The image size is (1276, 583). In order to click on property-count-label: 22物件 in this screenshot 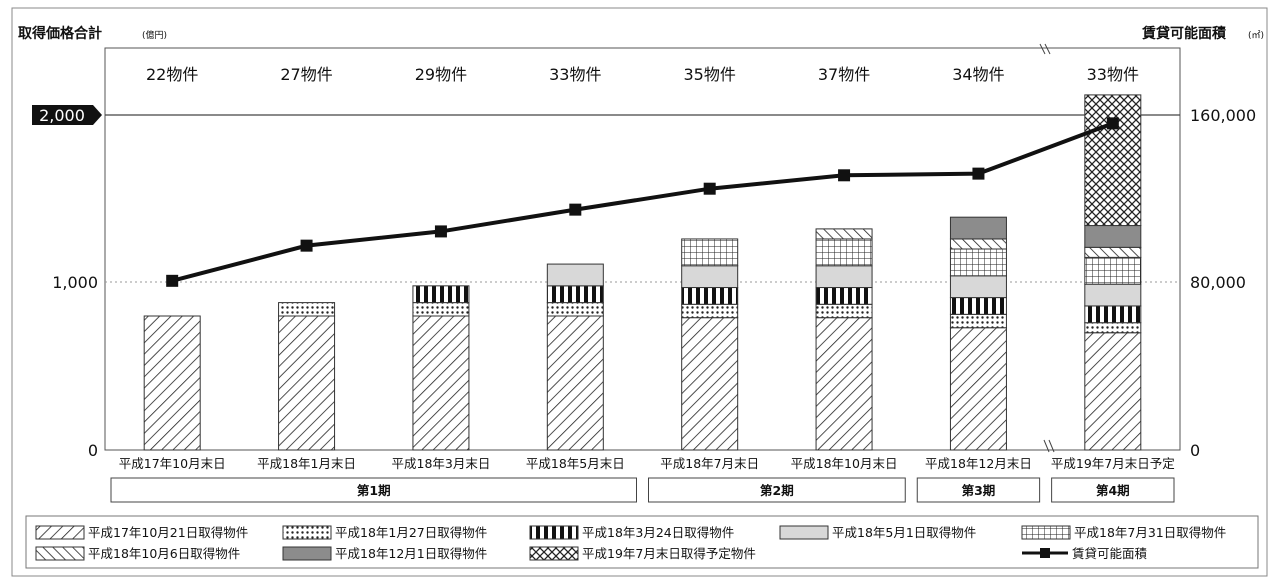, I will do `click(172, 74)`.